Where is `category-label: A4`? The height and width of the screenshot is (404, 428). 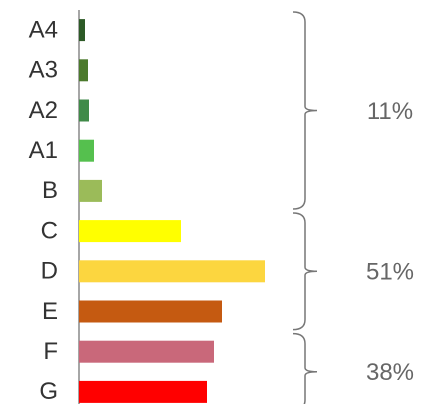 category-label: A4 is located at coordinates (43, 29).